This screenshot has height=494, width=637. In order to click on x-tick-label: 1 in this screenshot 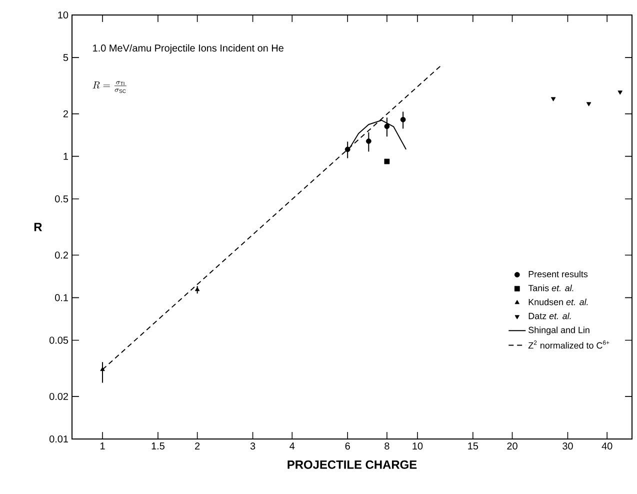, I will do `click(102, 446)`.